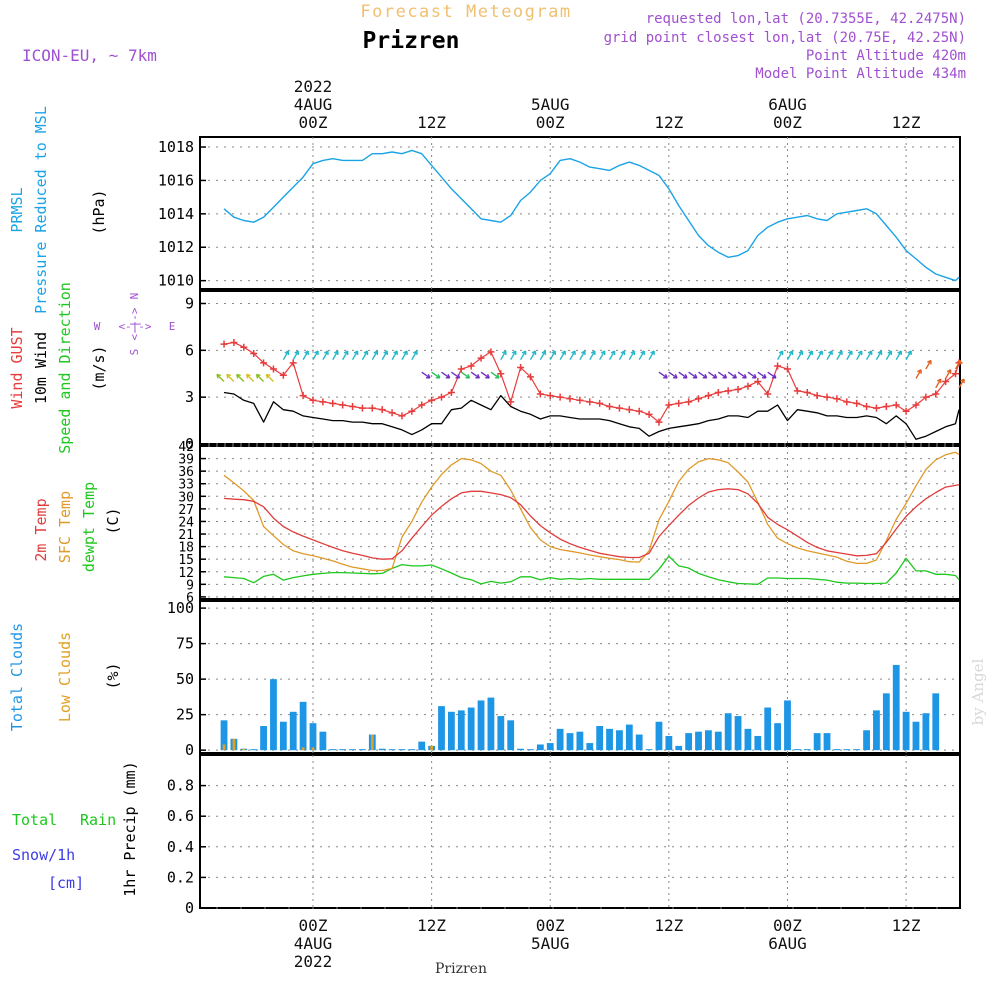  I want to click on y-tick-label: 30, so click(186, 497).